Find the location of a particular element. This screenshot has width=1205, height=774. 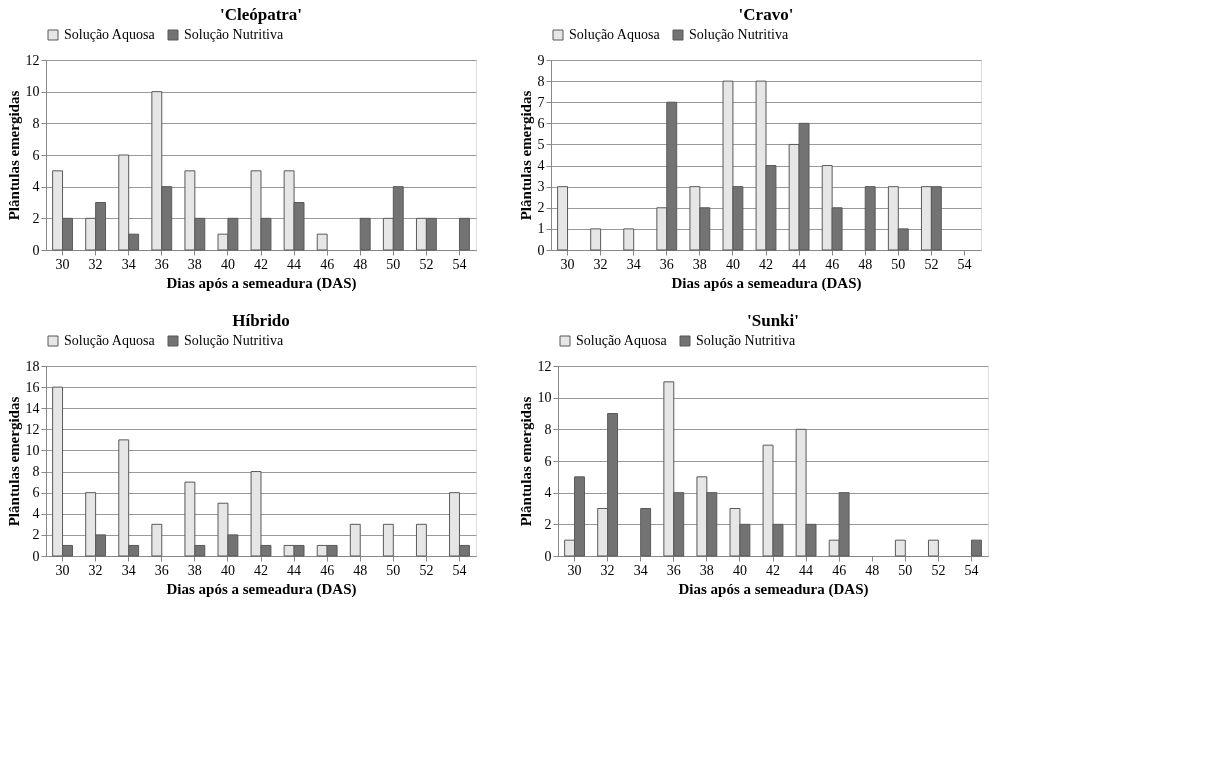

chart-title: 'Cleópatra' is located at coordinates (261, 14).